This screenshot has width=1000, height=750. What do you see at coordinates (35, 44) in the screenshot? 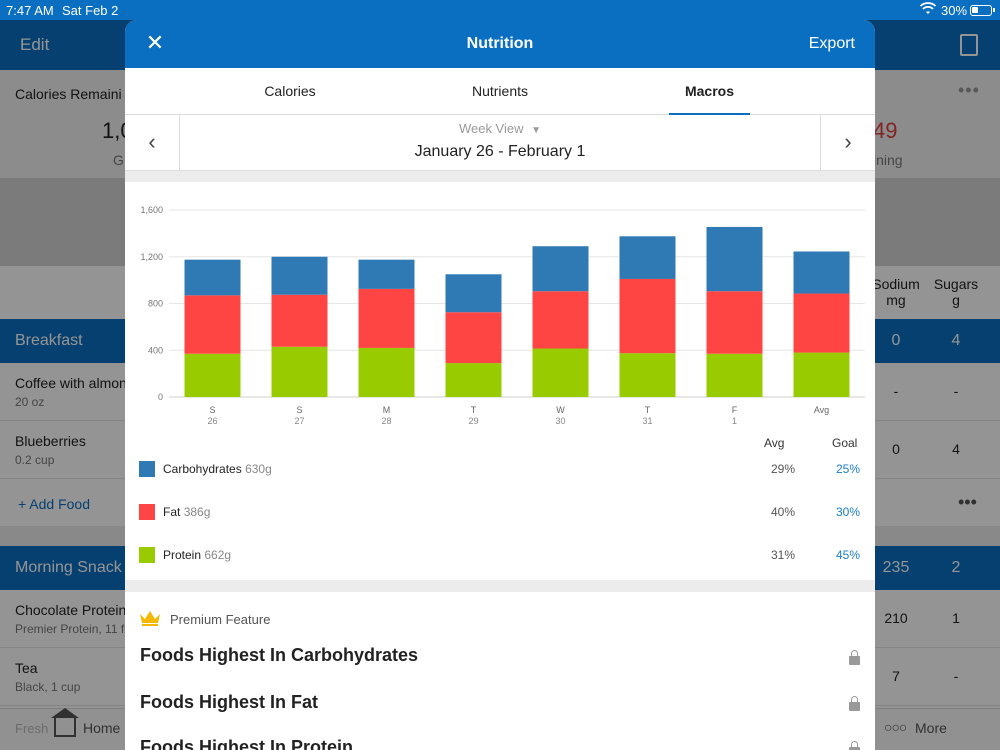
I see `edit-button: Edit` at bounding box center [35, 44].